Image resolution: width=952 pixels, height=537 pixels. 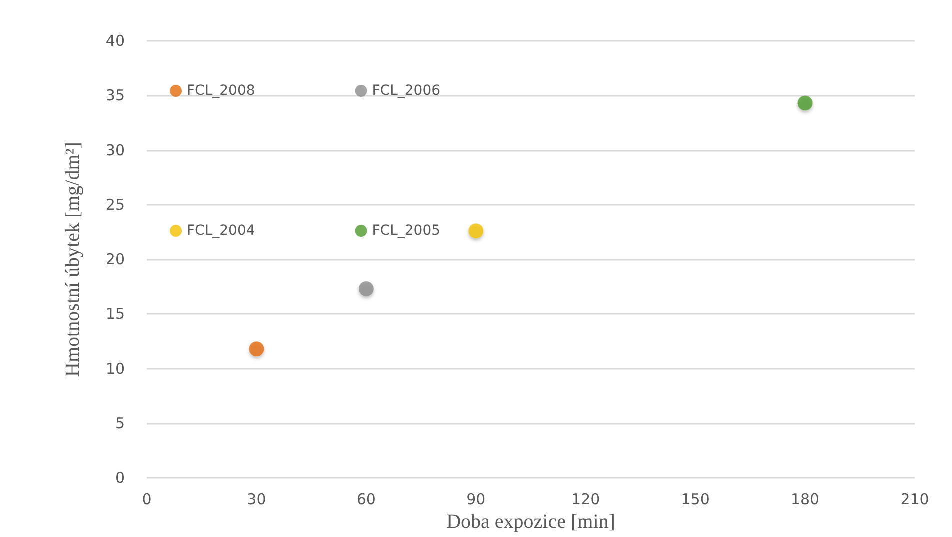 What do you see at coordinates (695, 499) in the screenshot?
I see `x-tick-label: 150` at bounding box center [695, 499].